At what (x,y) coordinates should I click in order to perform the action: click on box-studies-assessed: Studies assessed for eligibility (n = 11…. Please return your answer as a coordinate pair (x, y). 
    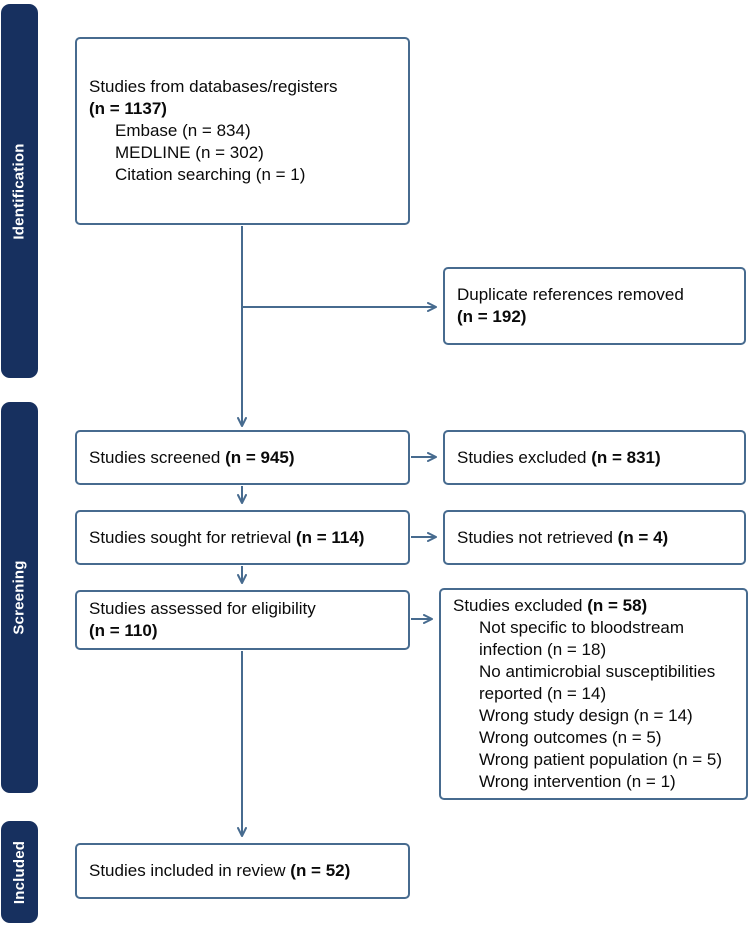
    Looking at the image, I should click on (242, 620).